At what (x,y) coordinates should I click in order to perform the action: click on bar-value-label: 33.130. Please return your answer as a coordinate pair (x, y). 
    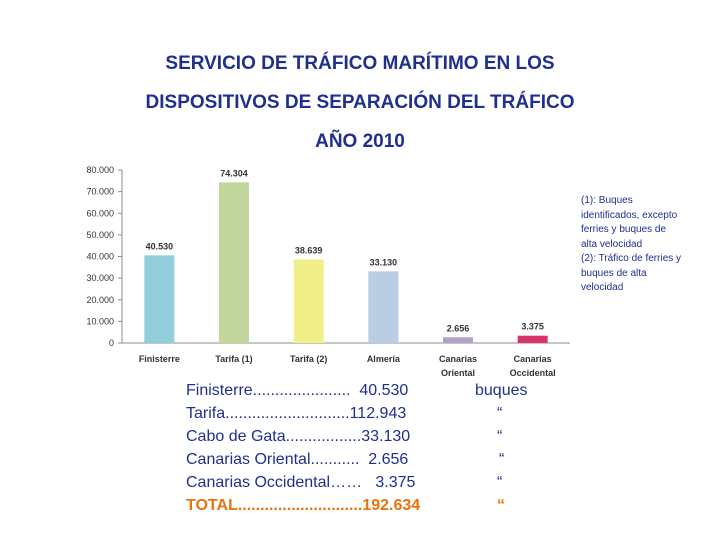
    Looking at the image, I should click on (384, 262).